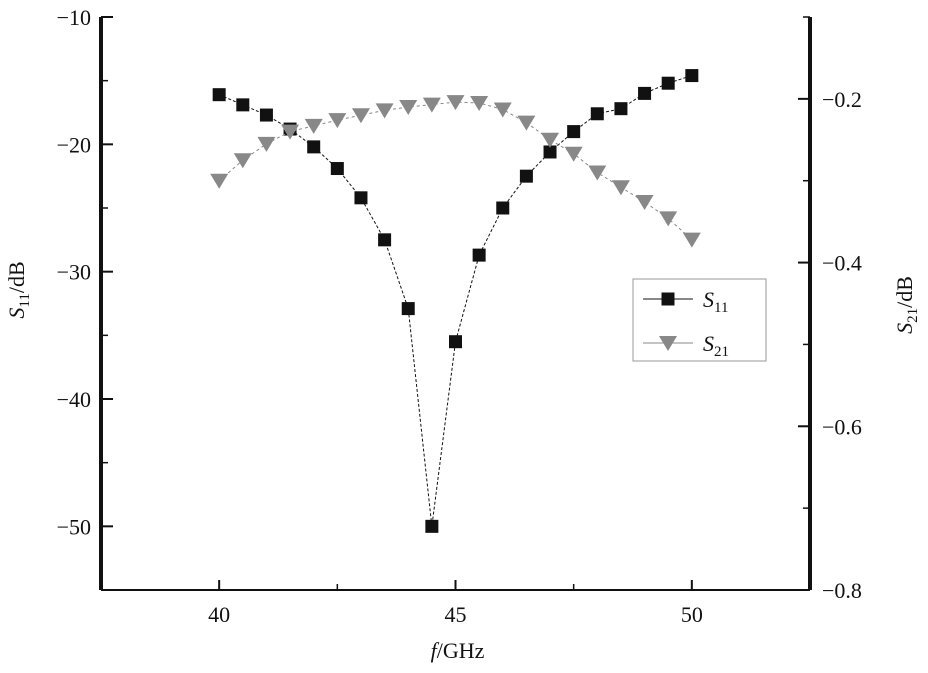  What do you see at coordinates (716, 345) in the screenshot?
I see `legend-label-S21: S21` at bounding box center [716, 345].